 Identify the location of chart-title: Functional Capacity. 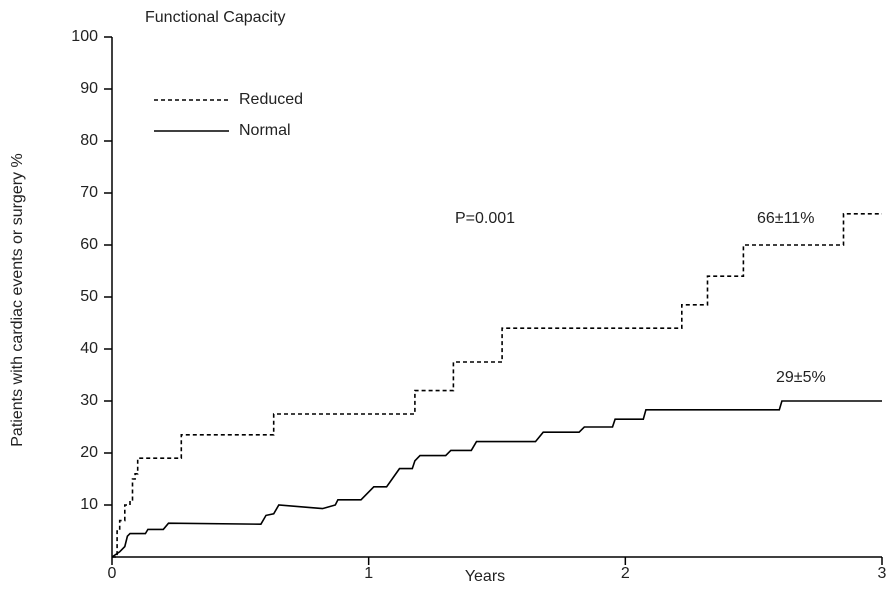
(215, 17).